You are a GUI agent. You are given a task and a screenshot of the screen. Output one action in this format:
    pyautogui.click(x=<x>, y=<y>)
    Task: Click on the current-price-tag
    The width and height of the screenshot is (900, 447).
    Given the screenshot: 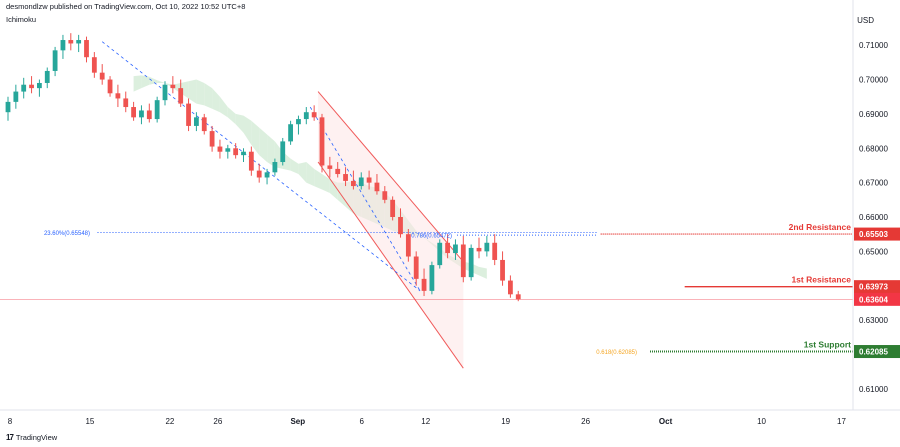 What is the action you would take?
    pyautogui.click(x=877, y=299)
    